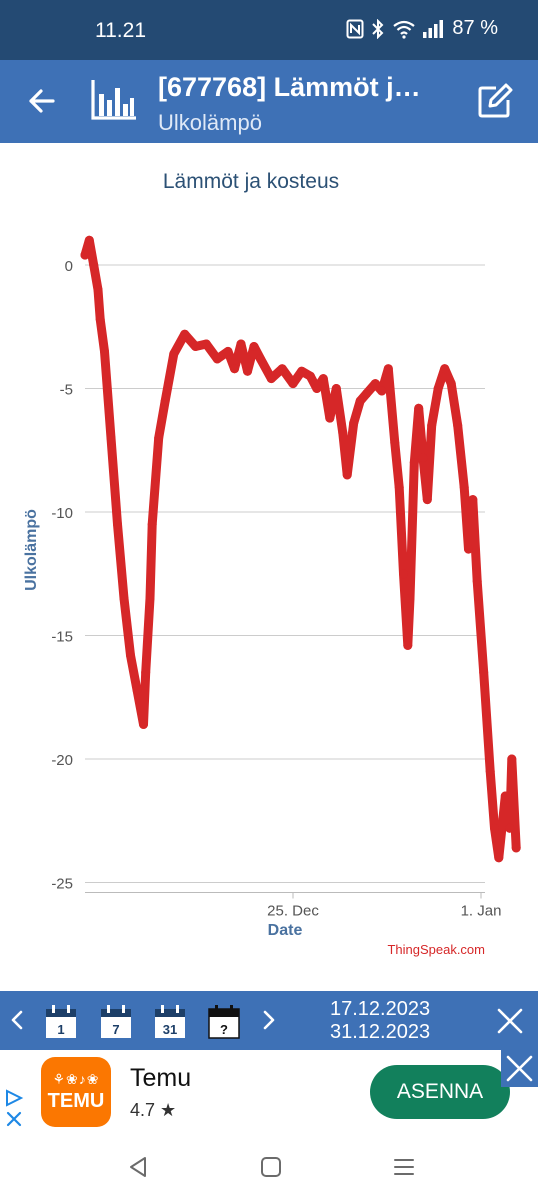 Image resolution: width=538 pixels, height=1200 pixels. What do you see at coordinates (404, 29) in the screenshot?
I see `wifi-icon` at bounding box center [404, 29].